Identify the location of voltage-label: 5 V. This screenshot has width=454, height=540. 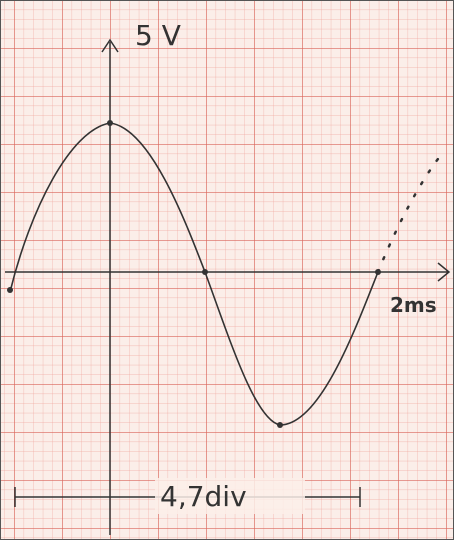
(158, 35).